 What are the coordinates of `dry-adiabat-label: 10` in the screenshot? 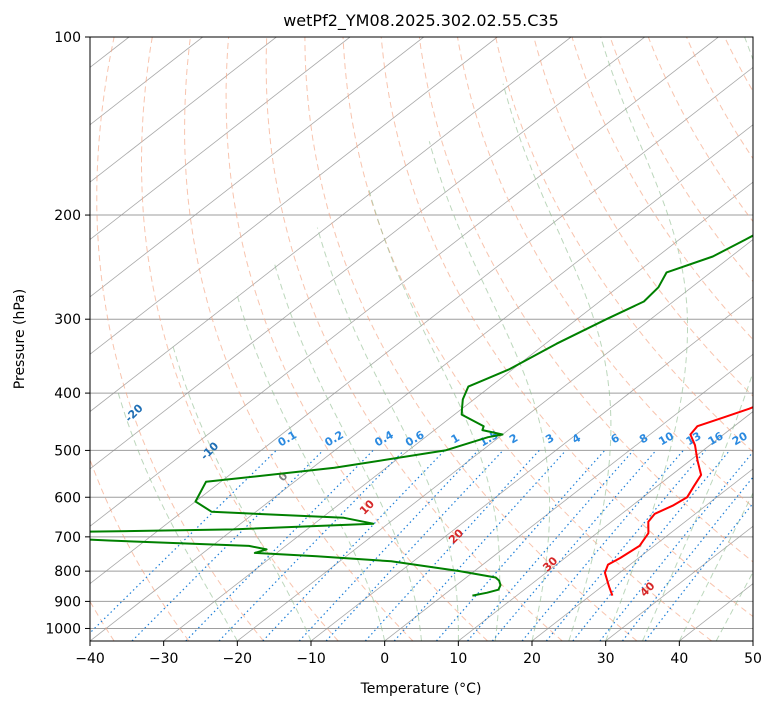 It's located at (367, 507).